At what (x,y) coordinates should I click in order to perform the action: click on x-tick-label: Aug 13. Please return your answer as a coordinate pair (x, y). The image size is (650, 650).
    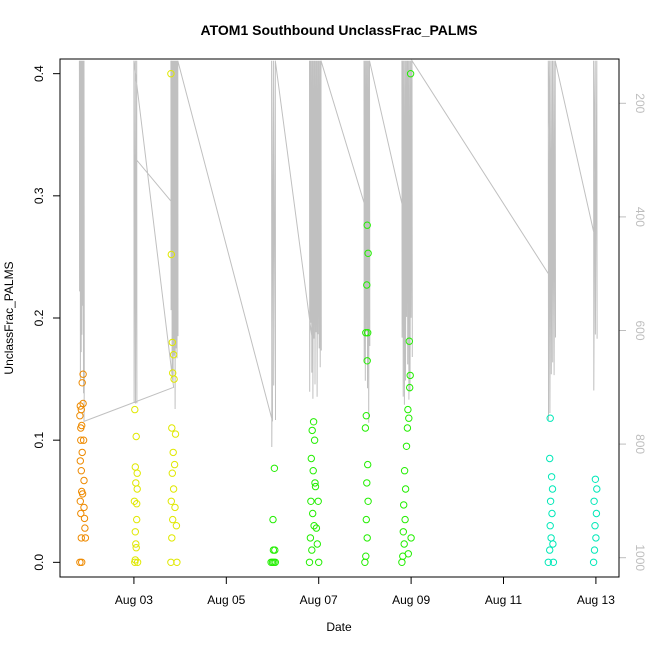
    Looking at the image, I should click on (596, 600).